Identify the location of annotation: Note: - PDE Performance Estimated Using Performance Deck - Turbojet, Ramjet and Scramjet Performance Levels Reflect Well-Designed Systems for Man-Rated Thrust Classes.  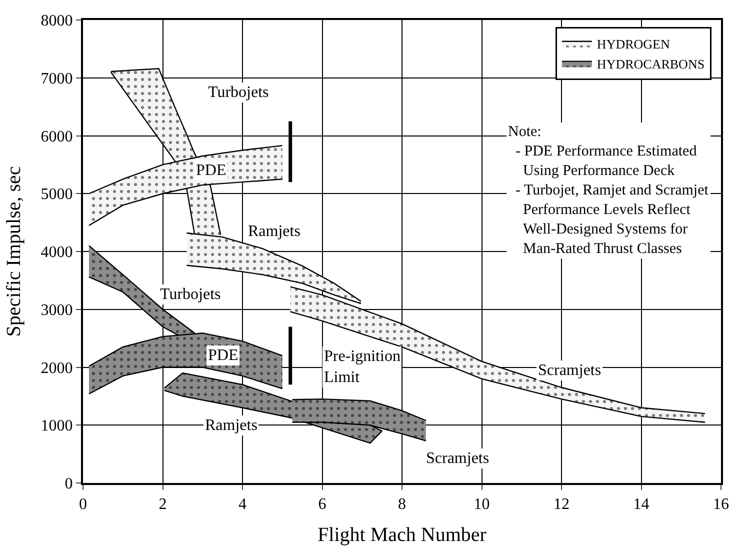
(609, 190).